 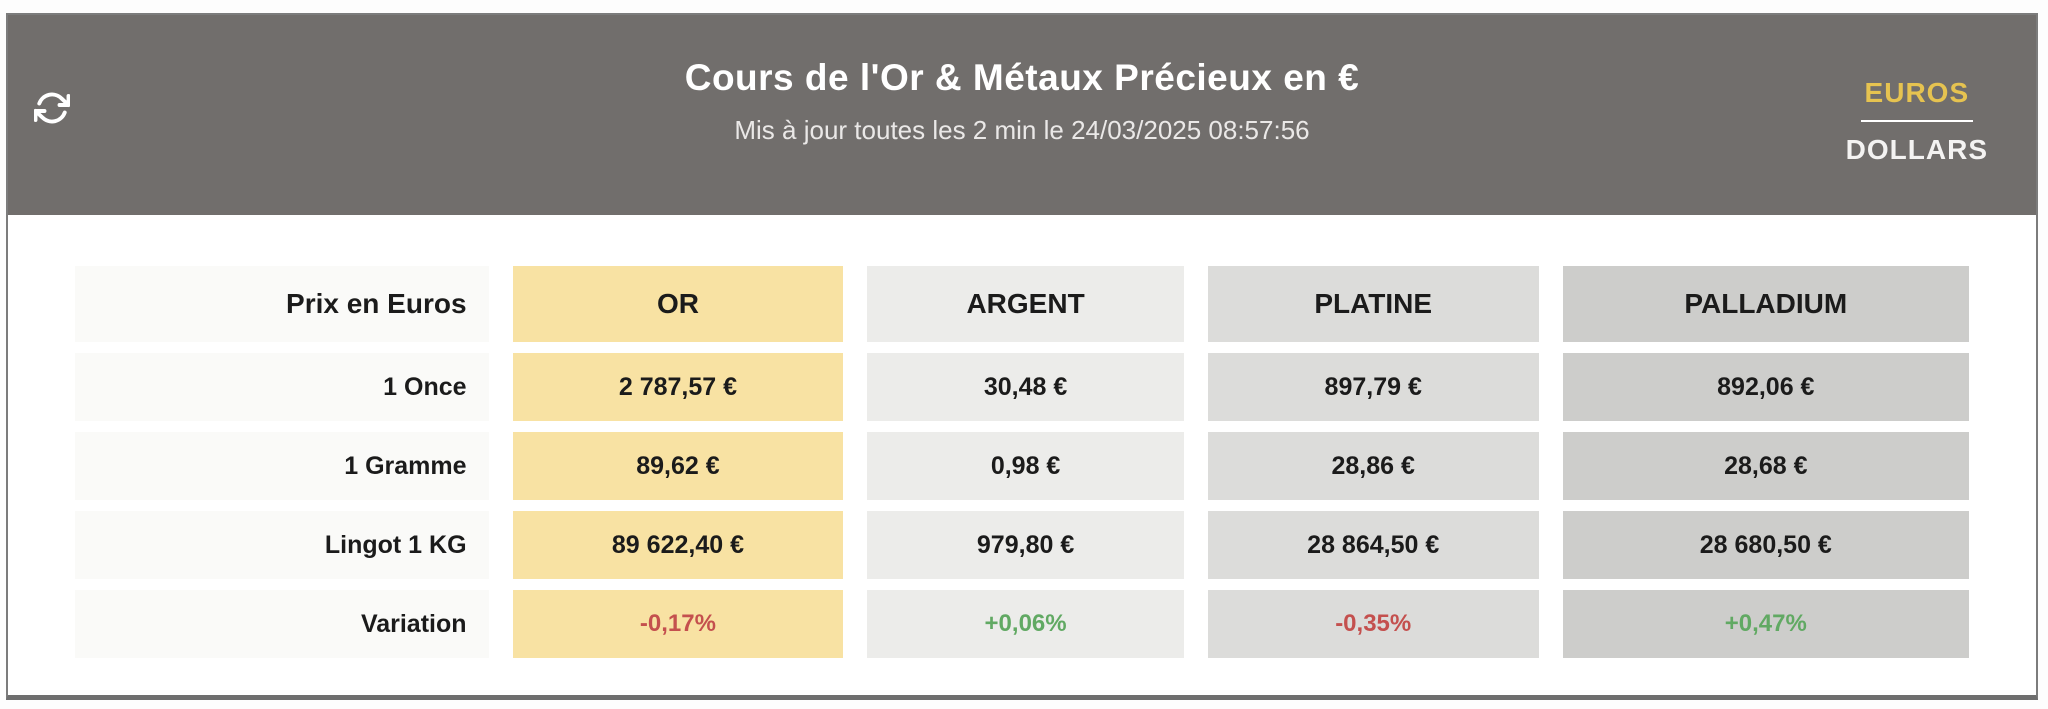 What do you see at coordinates (1765, 304) in the screenshot?
I see `column-header-palladium: PALLADIUM` at bounding box center [1765, 304].